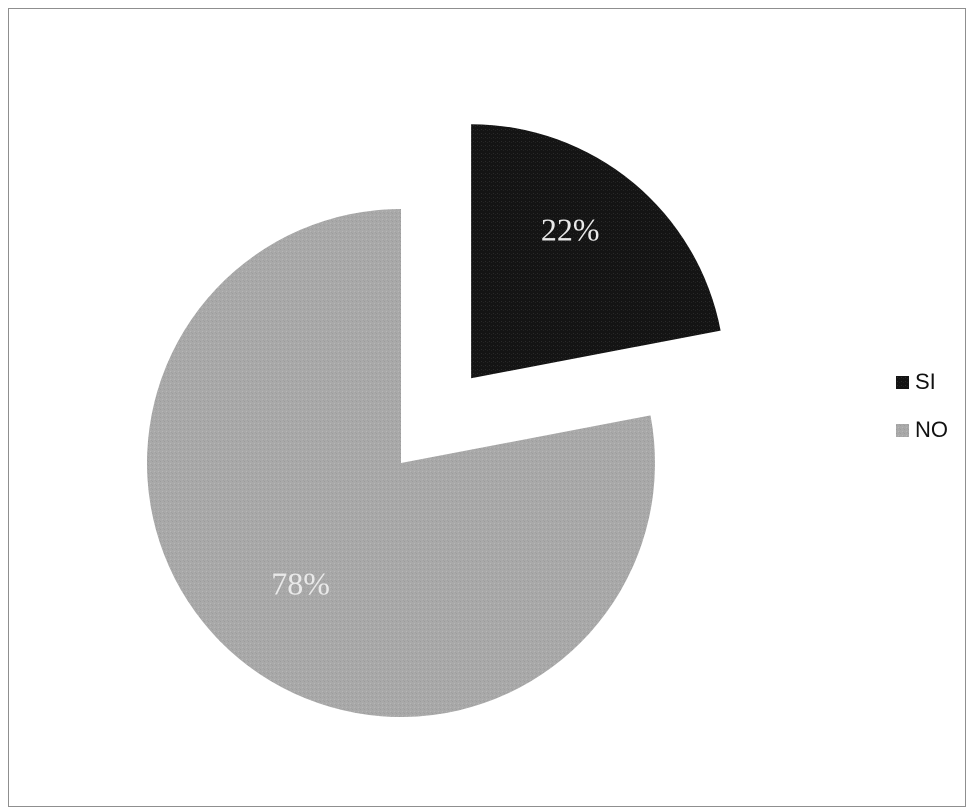 The image size is (967, 808). What do you see at coordinates (596, 251) in the screenshot?
I see `pie-slice-si` at bounding box center [596, 251].